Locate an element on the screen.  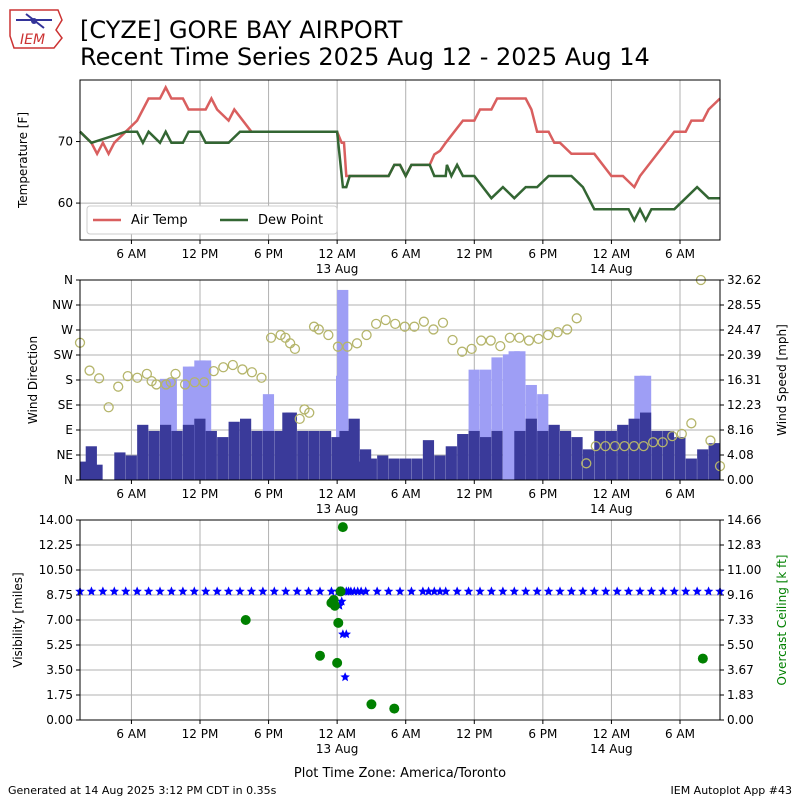
y2-tick-label: 11.00 is located at coordinates (744, 570).